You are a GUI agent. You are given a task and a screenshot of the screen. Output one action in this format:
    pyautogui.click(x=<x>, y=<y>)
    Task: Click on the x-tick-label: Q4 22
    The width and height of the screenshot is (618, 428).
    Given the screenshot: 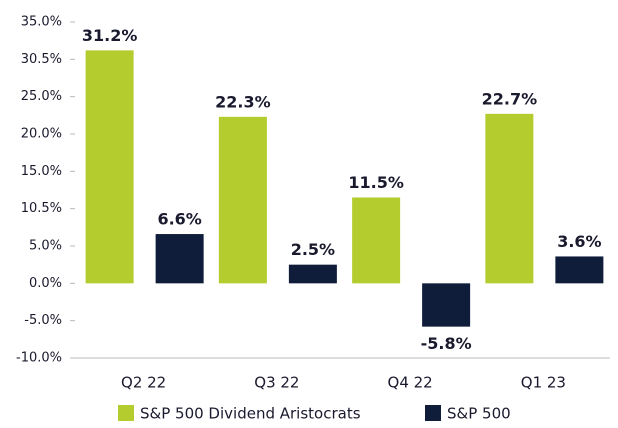 What is the action you would take?
    pyautogui.click(x=410, y=383)
    